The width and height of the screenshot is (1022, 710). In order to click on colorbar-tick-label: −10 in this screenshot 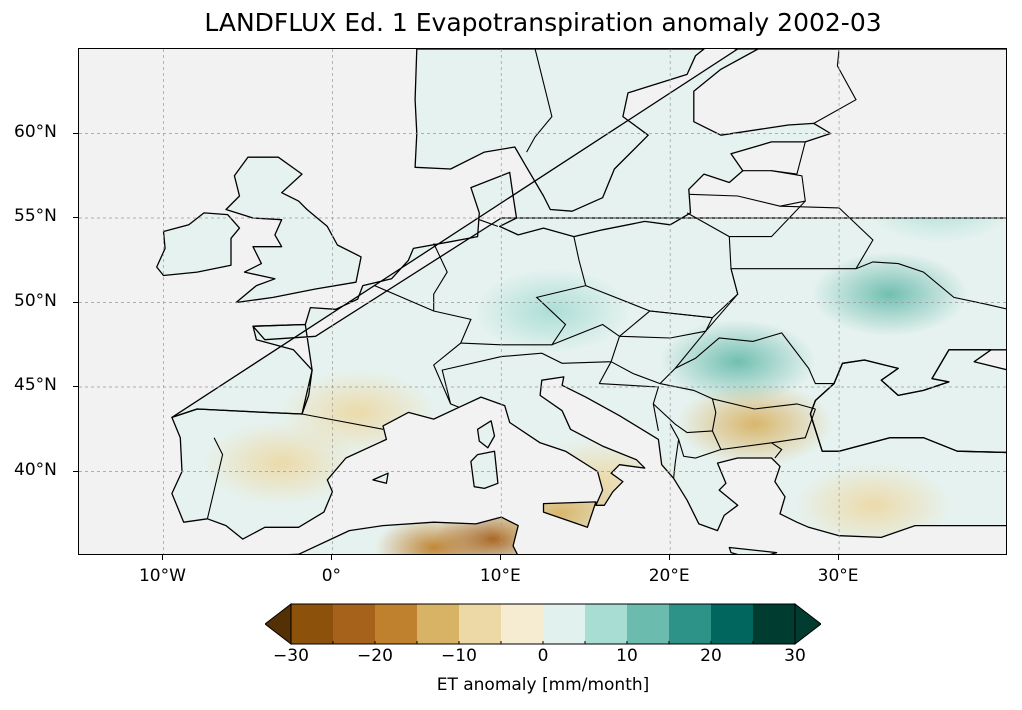, I will do `click(459, 656)`.